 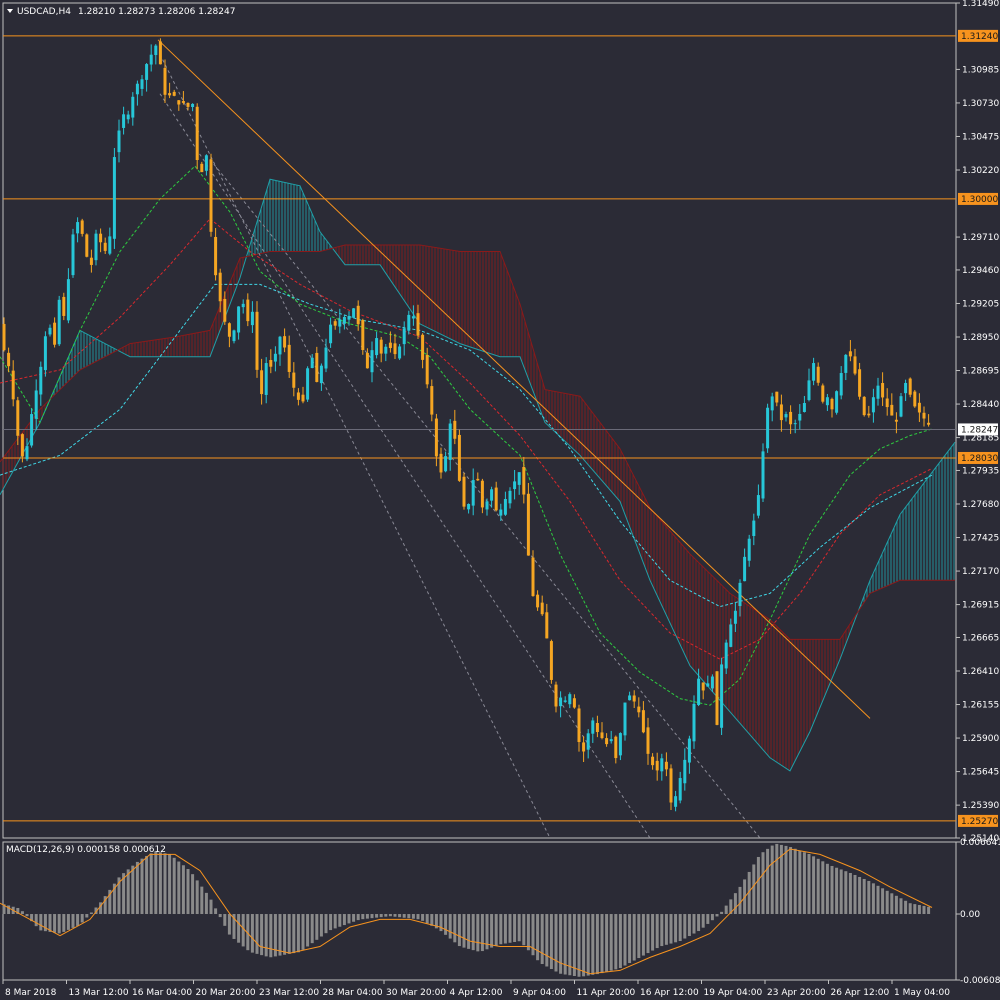 What do you see at coordinates (980, 4) in the screenshot?
I see `price-tick-label: 1.31490` at bounding box center [980, 4].